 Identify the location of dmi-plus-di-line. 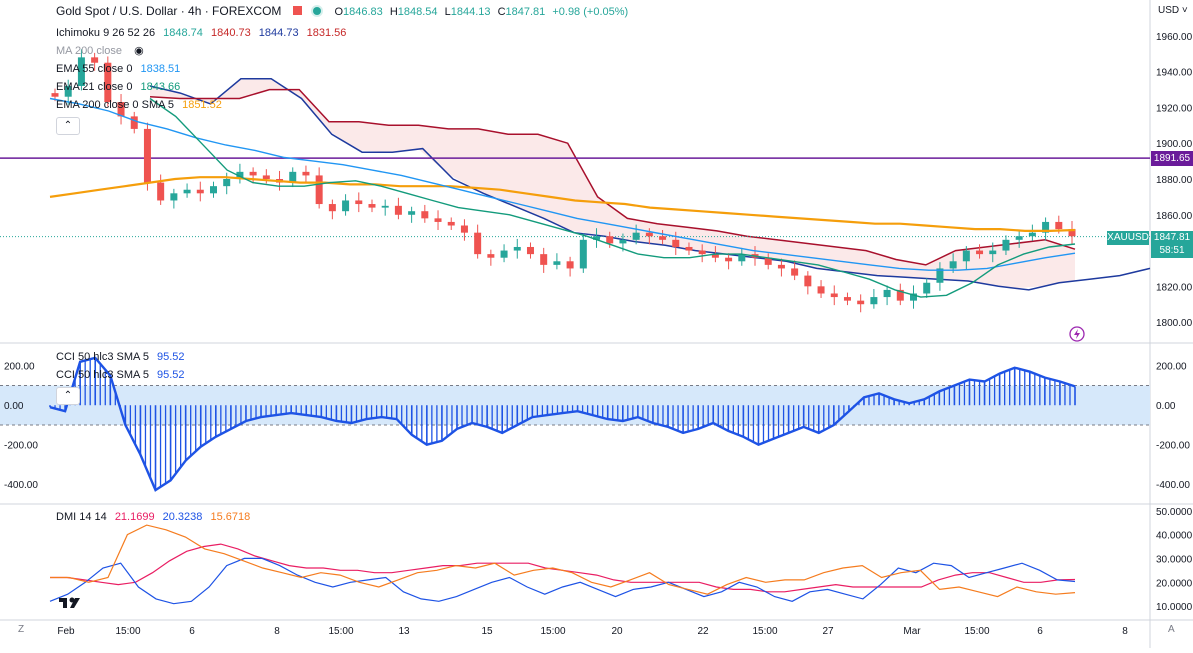
(562, 581).